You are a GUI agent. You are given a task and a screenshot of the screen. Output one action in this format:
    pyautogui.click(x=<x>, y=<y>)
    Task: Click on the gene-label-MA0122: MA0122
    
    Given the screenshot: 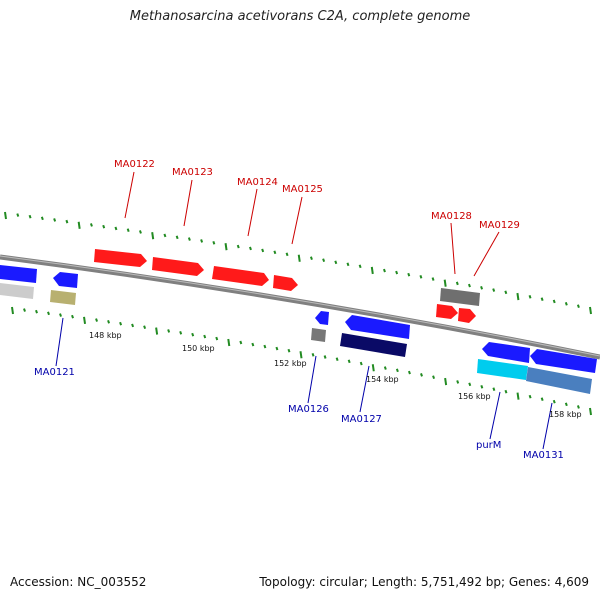 What is the action you would take?
    pyautogui.click(x=134, y=164)
    